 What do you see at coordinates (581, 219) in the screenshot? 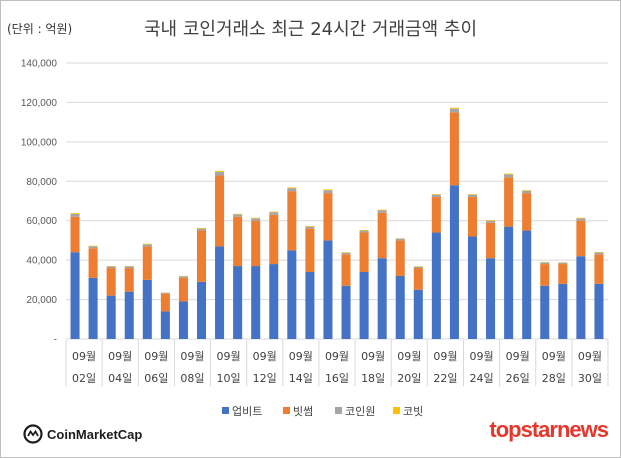
I see `bar-segment-3-09월 30일` at bounding box center [581, 219].